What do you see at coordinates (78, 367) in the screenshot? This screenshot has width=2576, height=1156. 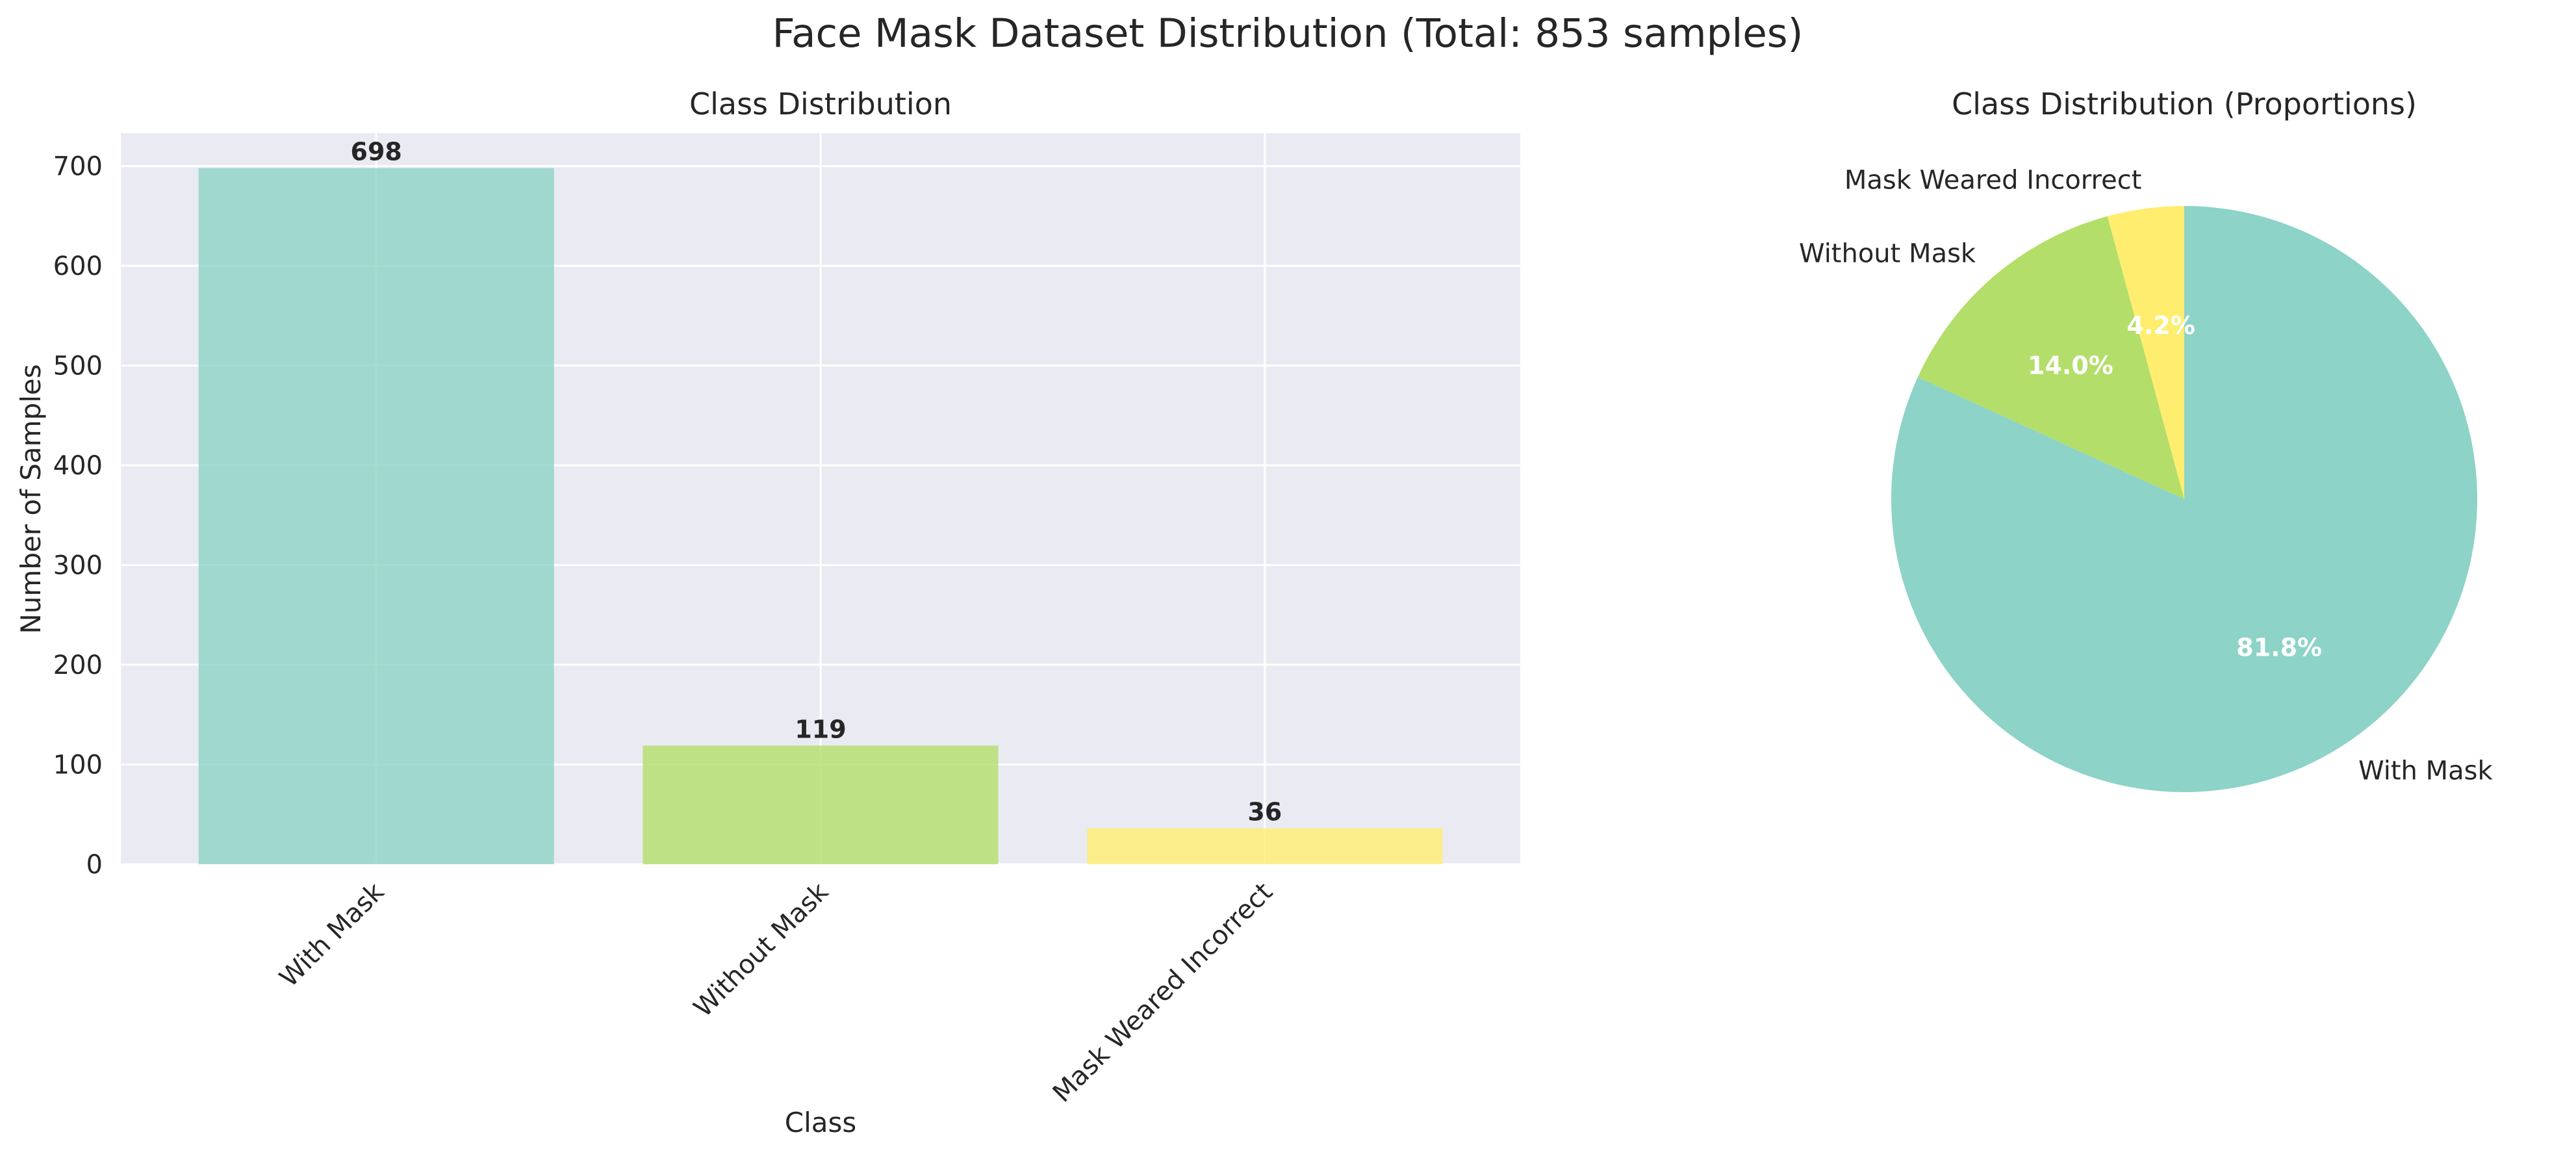 I see `y-tick-label: 500` at bounding box center [78, 367].